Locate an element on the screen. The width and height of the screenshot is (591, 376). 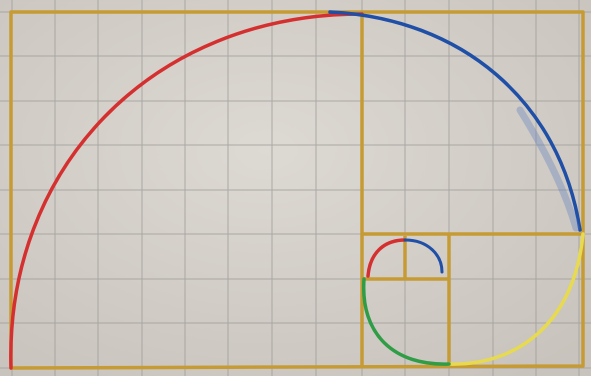
yellow-arc is located at coordinates (516, 299).